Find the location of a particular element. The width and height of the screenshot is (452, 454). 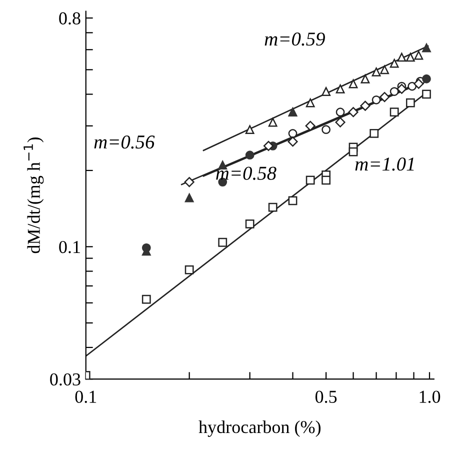

annotation: m=0.58 is located at coordinates (246, 173).